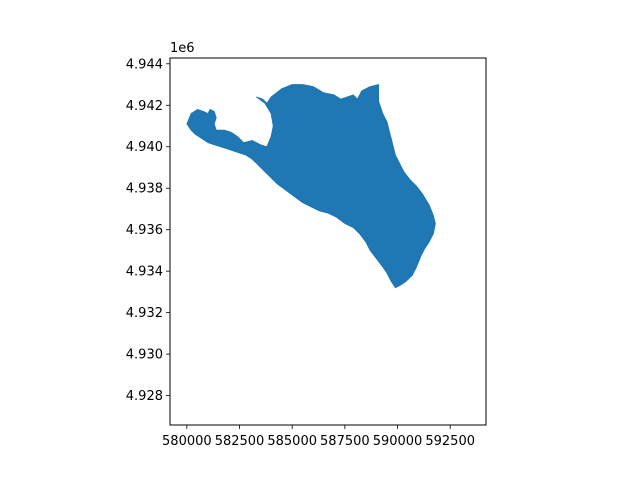 Image resolution: width=640 pixels, height=480 pixels. I want to click on x-tick-label: 582500, so click(240, 441).